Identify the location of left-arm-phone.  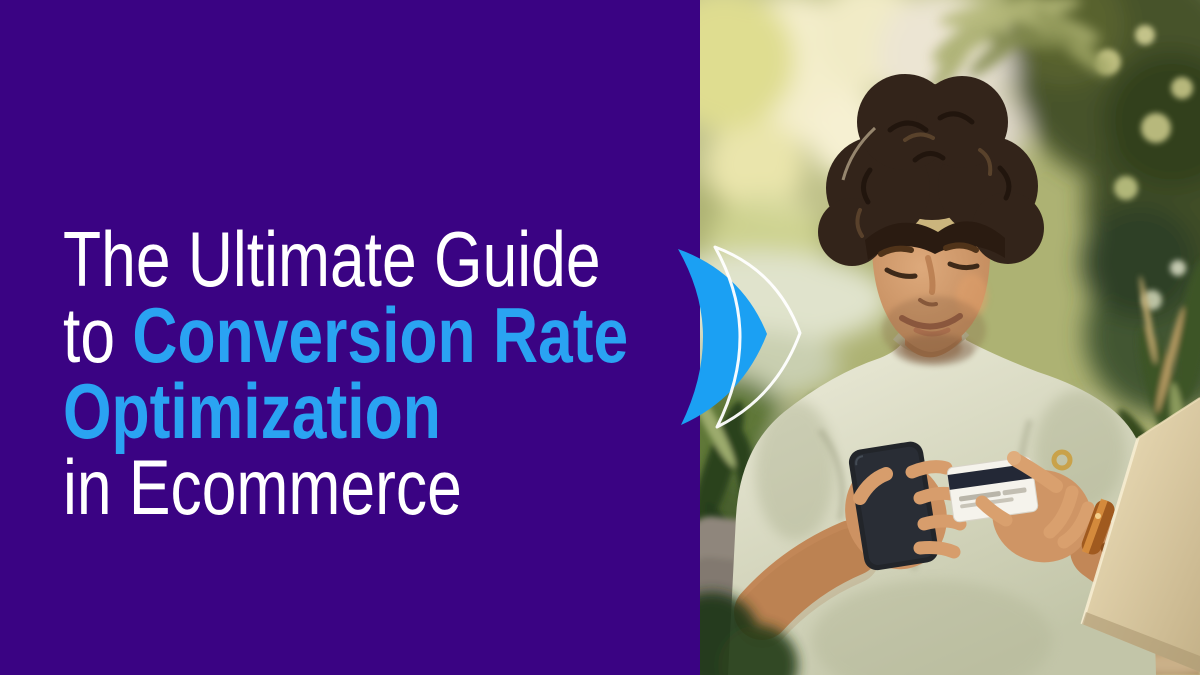
(850, 544).